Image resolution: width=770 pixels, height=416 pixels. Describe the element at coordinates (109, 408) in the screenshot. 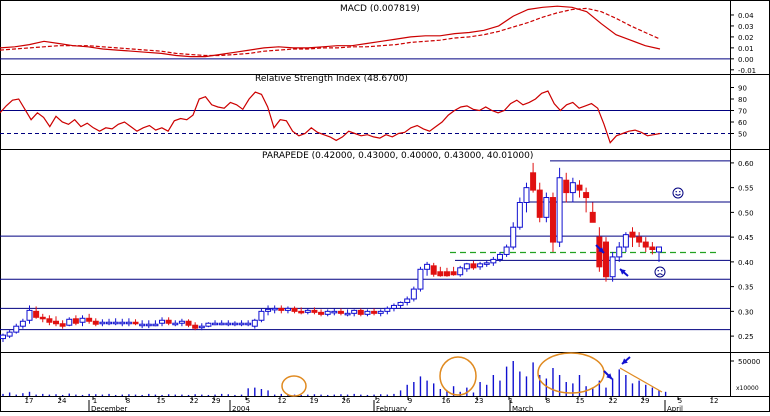

I see `x-month-label: December` at that location.